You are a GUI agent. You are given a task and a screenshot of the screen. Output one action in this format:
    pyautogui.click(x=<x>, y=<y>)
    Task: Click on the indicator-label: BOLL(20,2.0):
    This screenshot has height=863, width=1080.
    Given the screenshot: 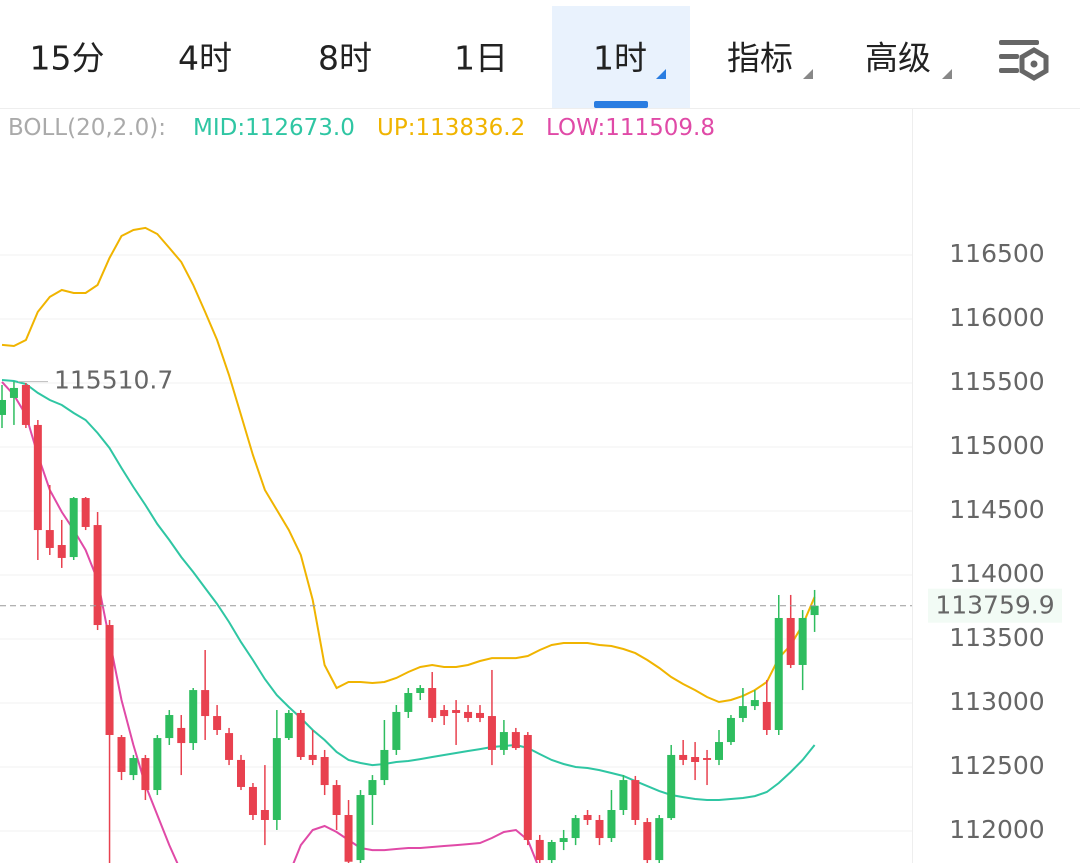 What is the action you would take?
    pyautogui.click(x=87, y=128)
    